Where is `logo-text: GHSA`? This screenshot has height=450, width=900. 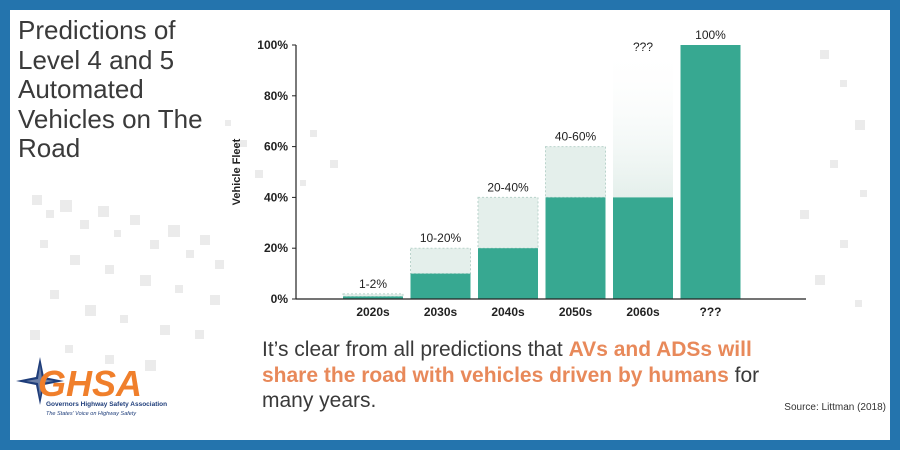
logo-text: GHSA is located at coordinates (90, 383).